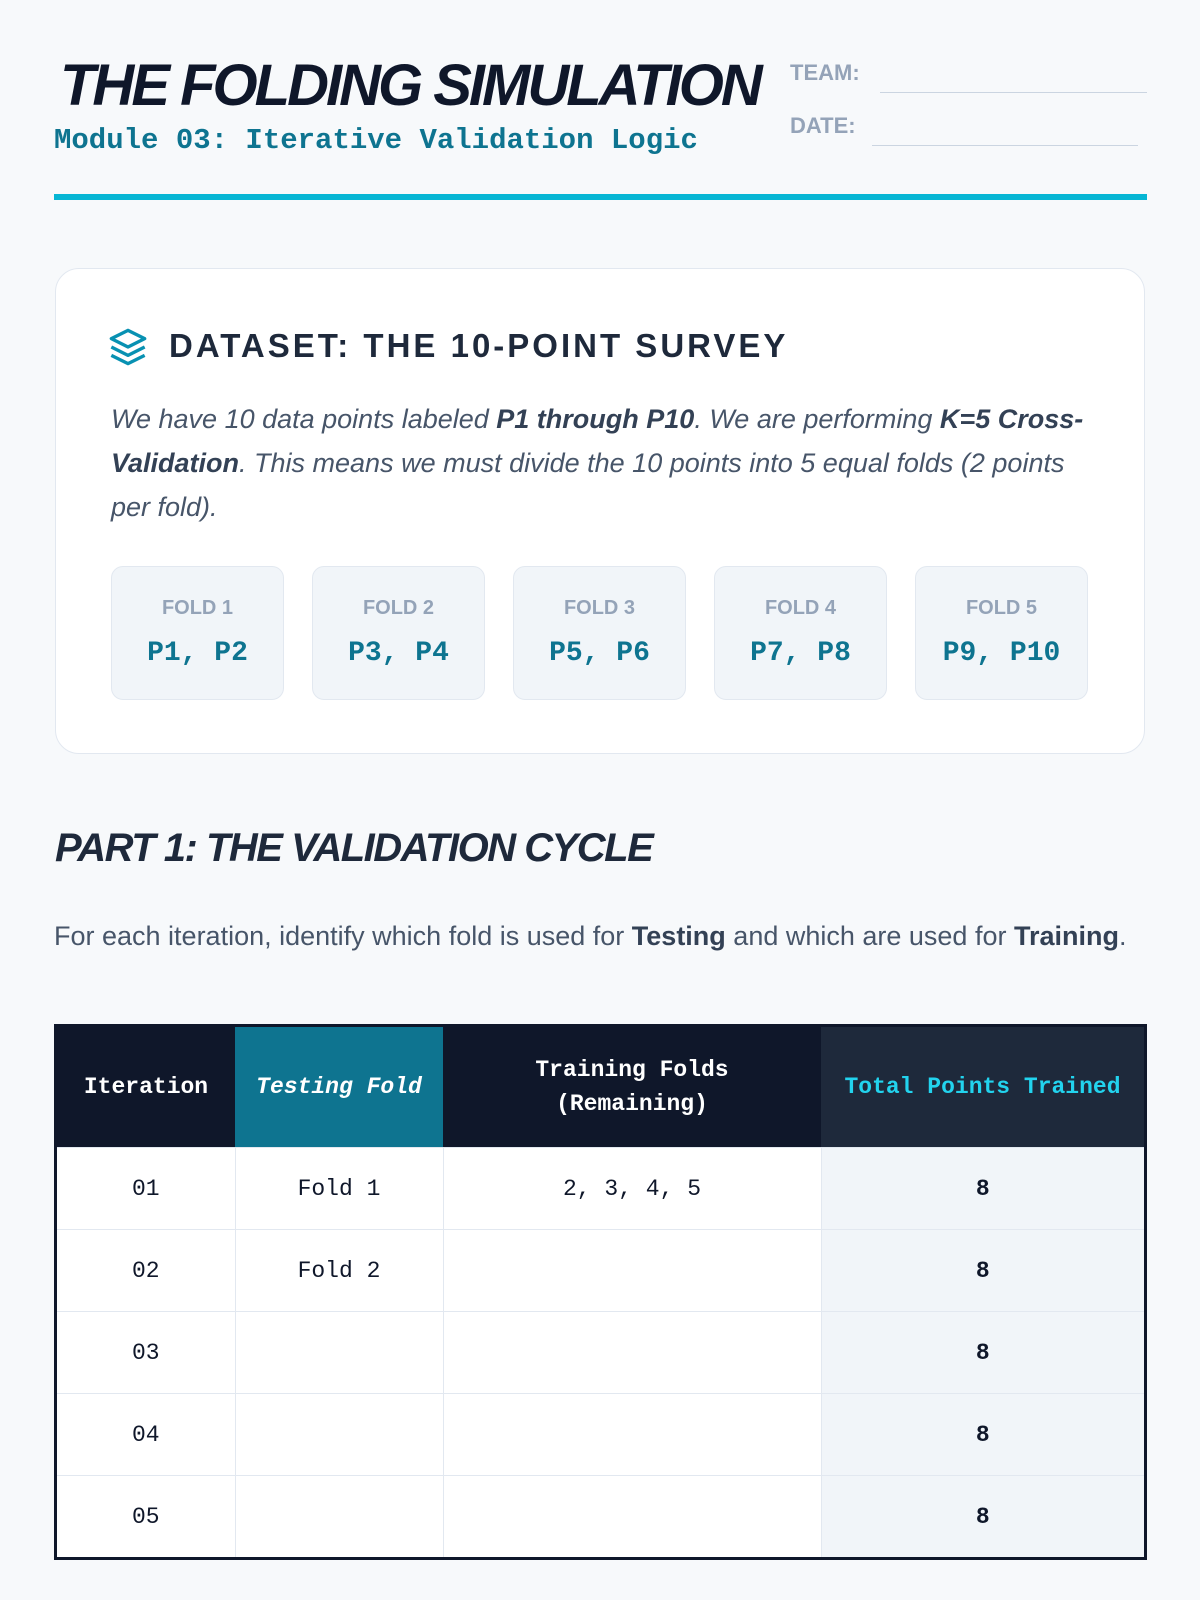  Describe the element at coordinates (599, 608) in the screenshot. I see `fold-label: FOLD 3` at that location.